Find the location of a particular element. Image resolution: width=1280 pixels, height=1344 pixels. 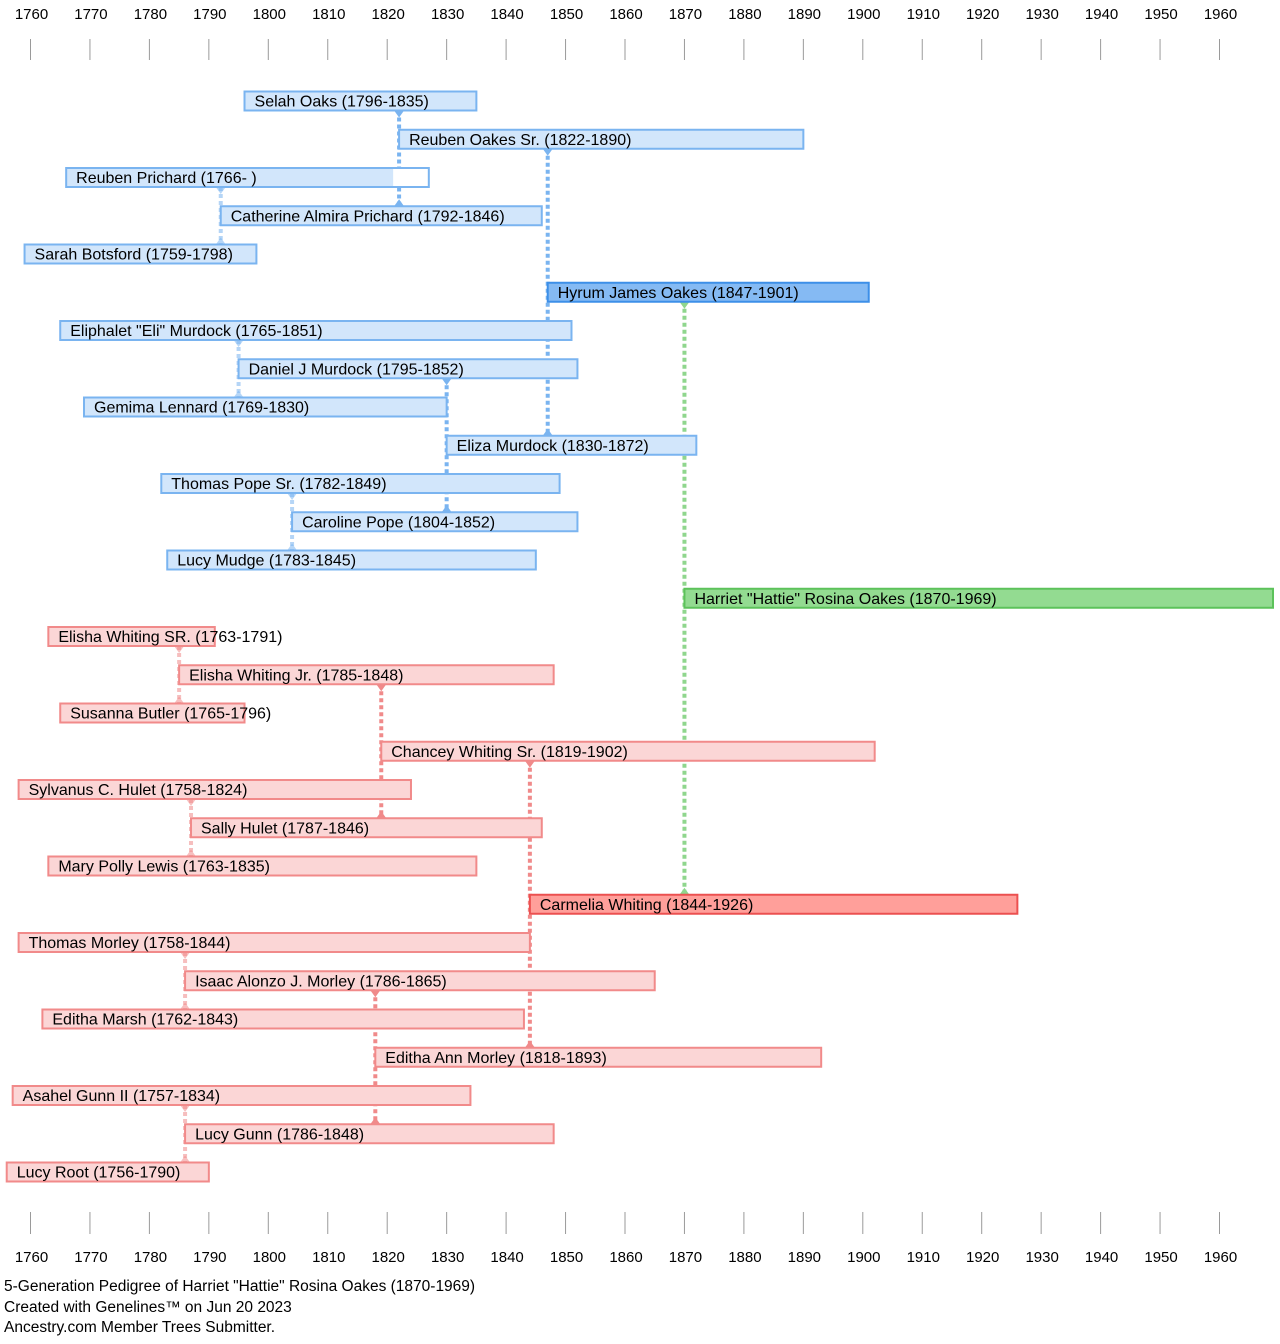

person-label: Caroline Pope (1804-1852) is located at coordinates (398, 522).